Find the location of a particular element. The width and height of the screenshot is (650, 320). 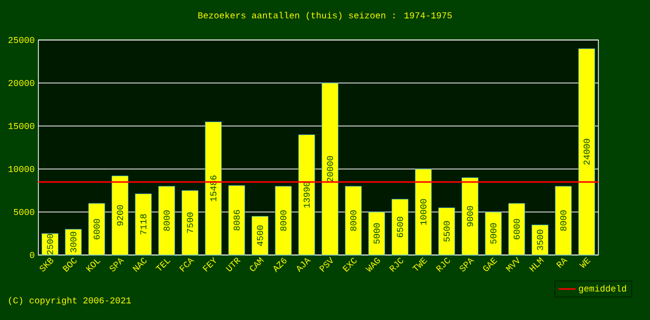

x-tick-label: AJA is located at coordinates (303, 265).